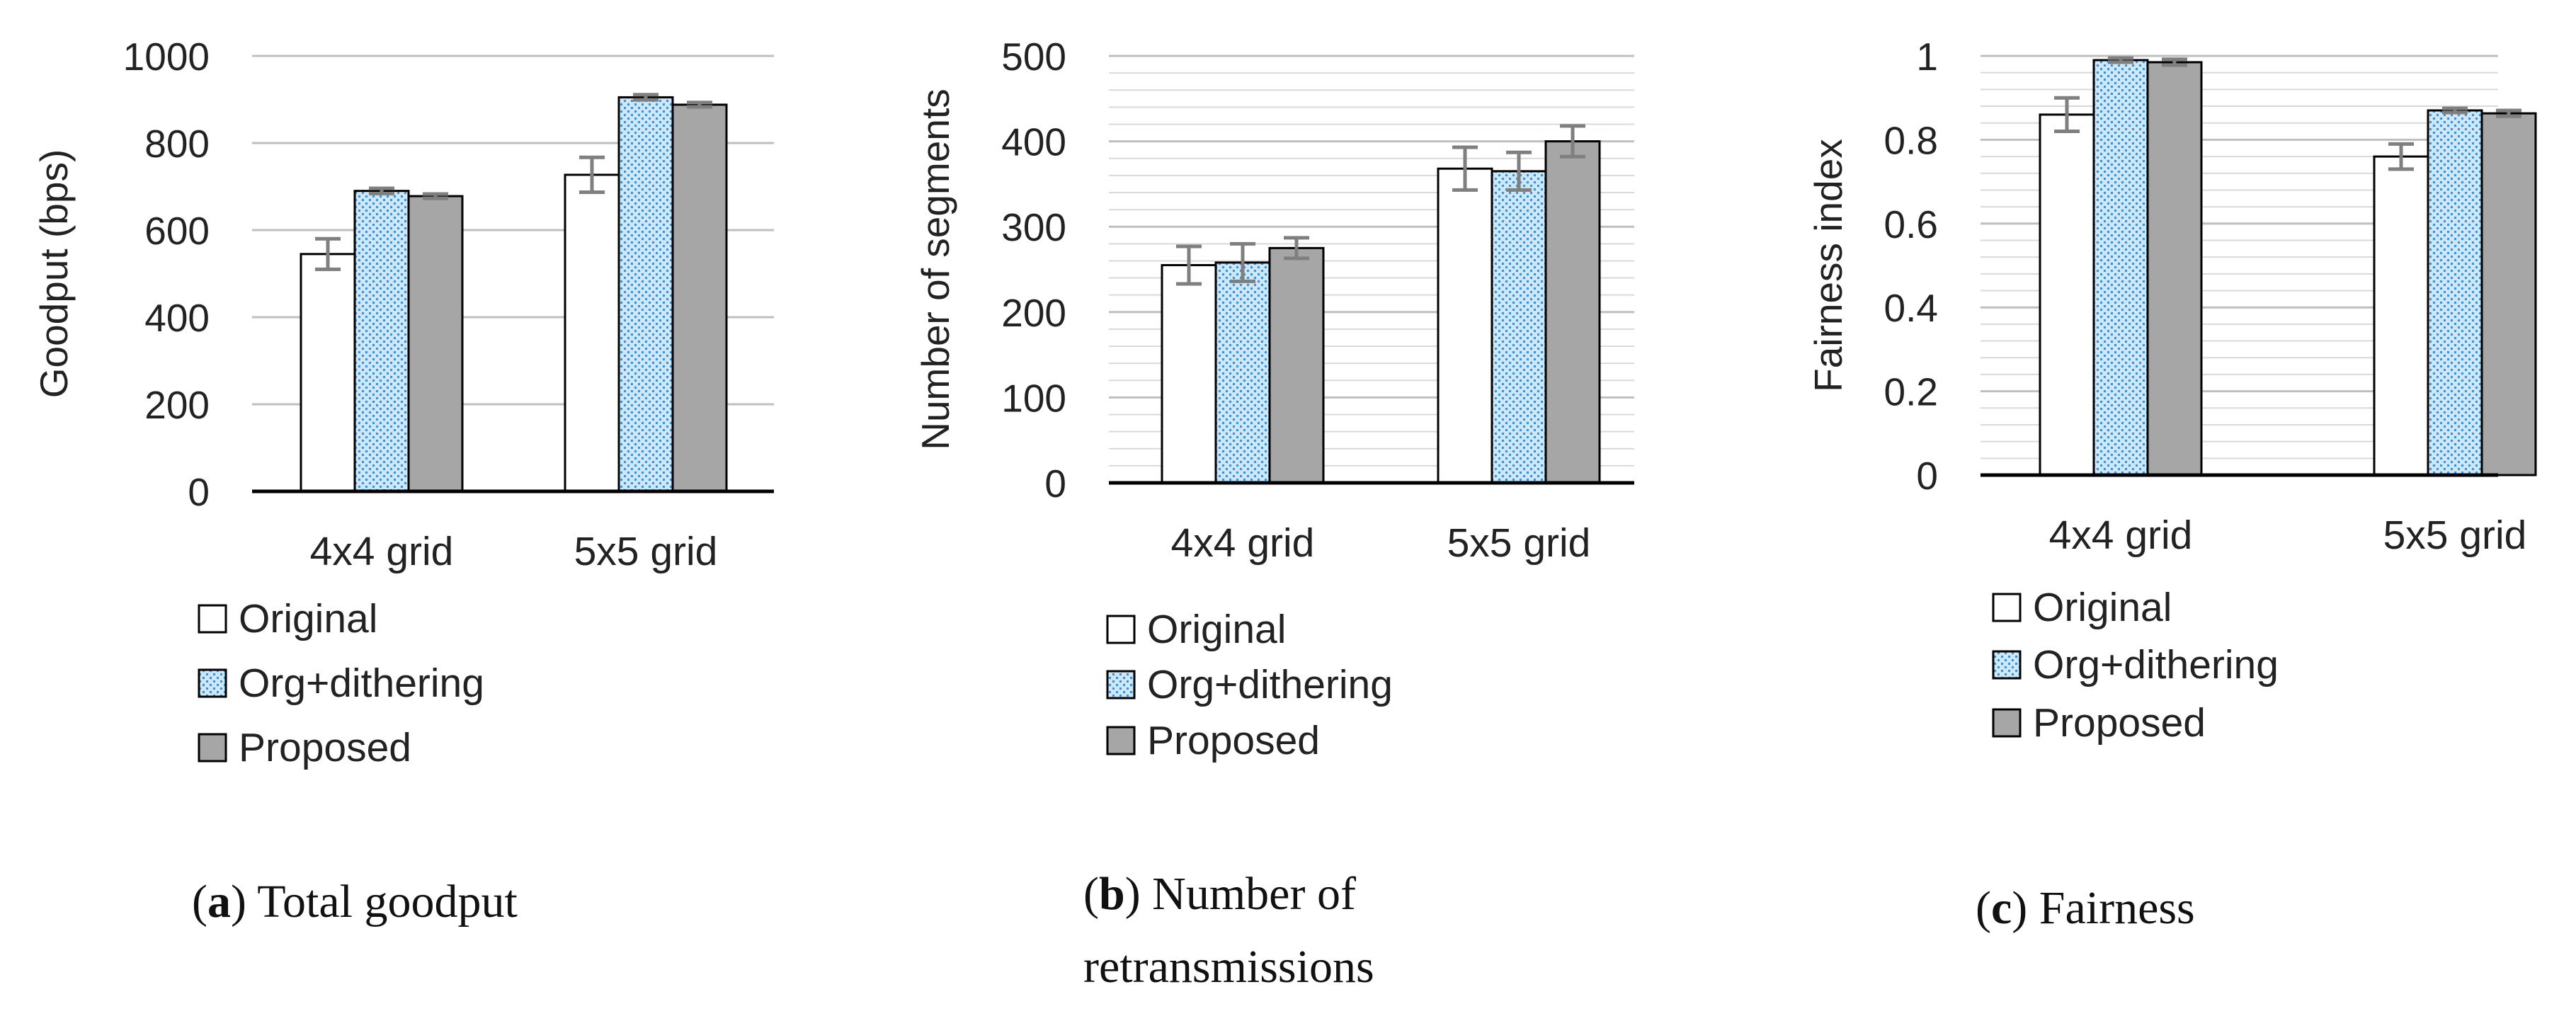  What do you see at coordinates (1911, 308) in the screenshot?
I see `y-tick-label: 0.4` at bounding box center [1911, 308].